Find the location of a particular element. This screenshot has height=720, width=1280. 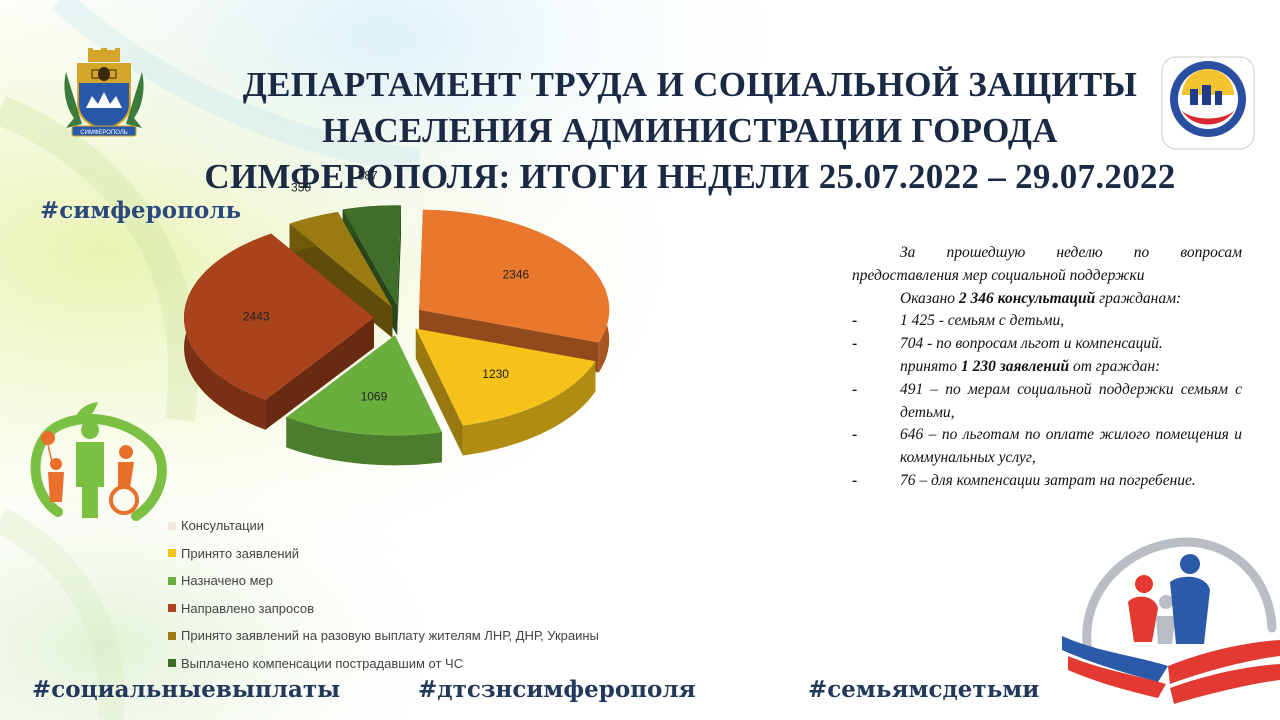

hashtag-department: #дтсзнсимферополя is located at coordinates (557, 689).